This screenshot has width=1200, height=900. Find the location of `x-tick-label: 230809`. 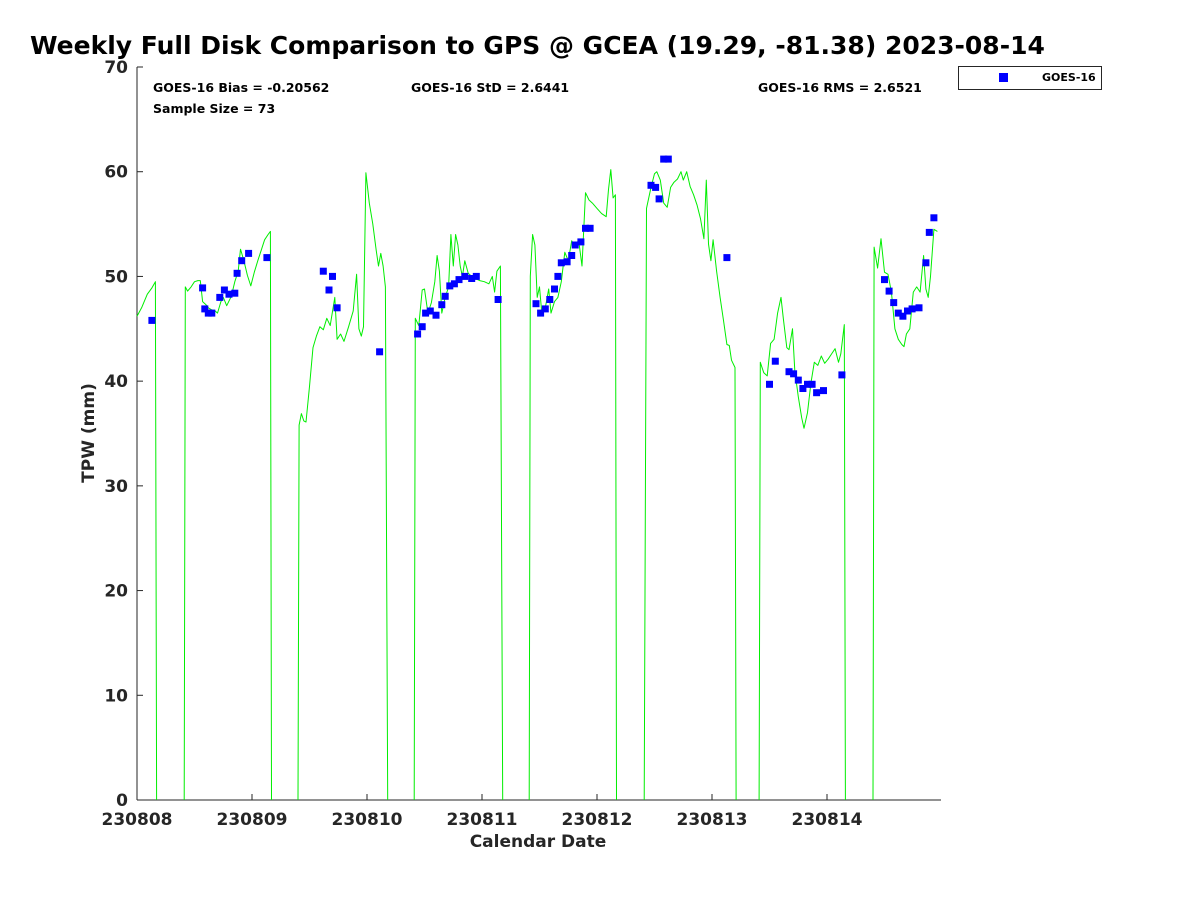

x-tick-label: 230809 is located at coordinates (252, 820).